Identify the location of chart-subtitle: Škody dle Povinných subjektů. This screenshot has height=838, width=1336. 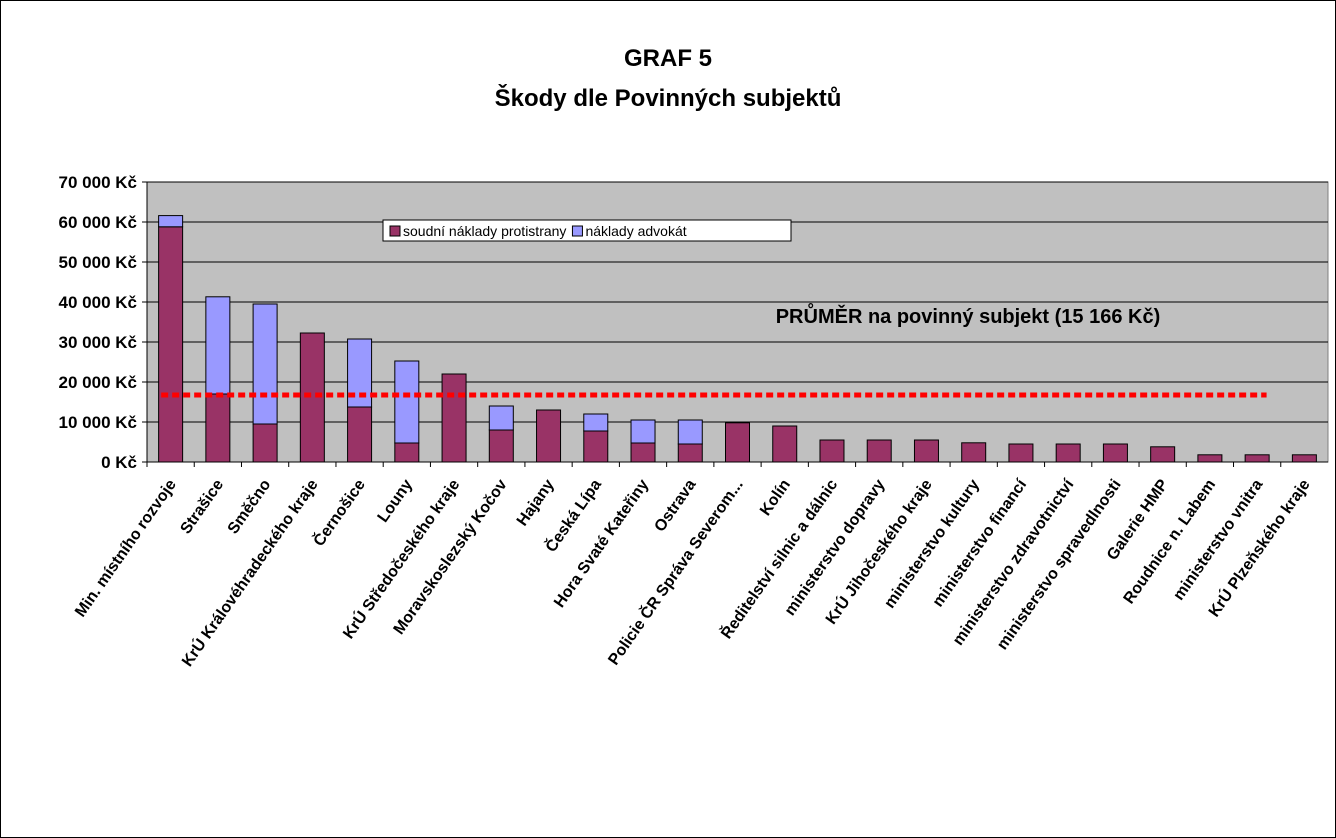
(668, 98).